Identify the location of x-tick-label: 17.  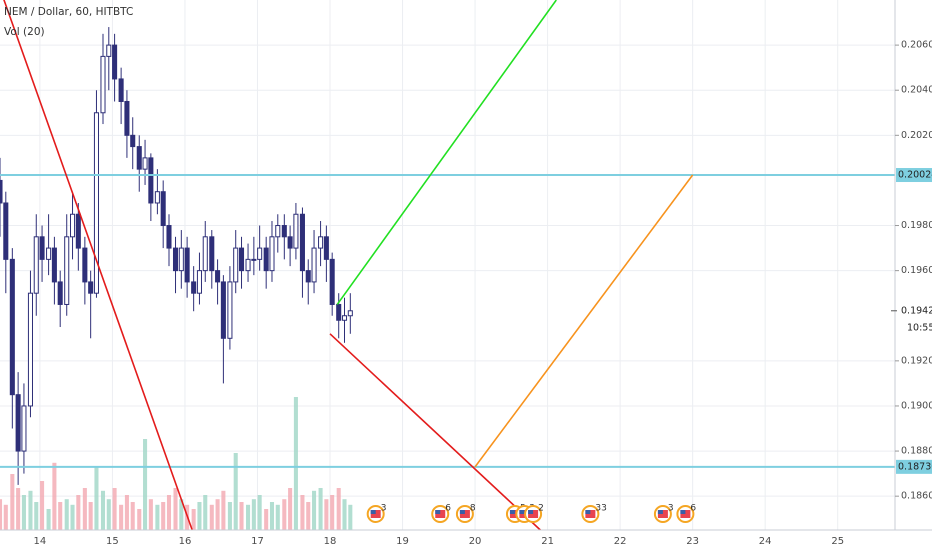
(257, 541).